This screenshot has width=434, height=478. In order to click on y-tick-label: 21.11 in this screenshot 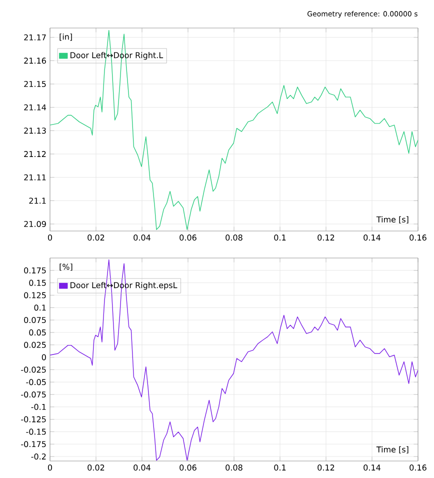, I will do `click(35, 177)`.